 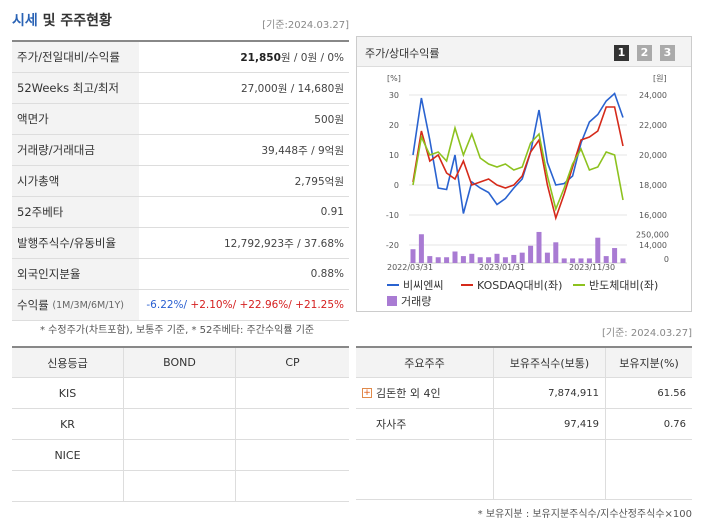 I want to click on right-tick-label: 16,000, so click(x=653, y=215).